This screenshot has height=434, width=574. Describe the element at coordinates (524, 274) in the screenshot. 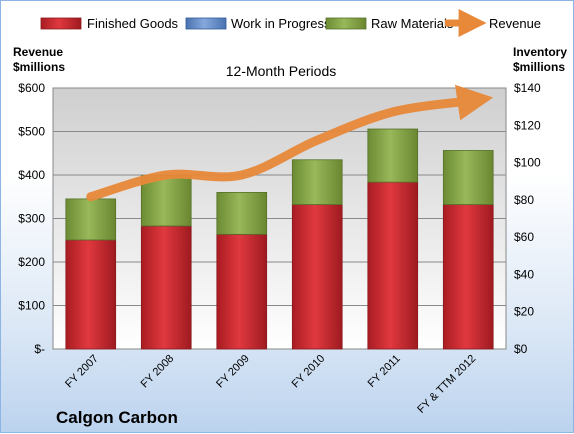

I see `right-tick-label: $40` at that location.